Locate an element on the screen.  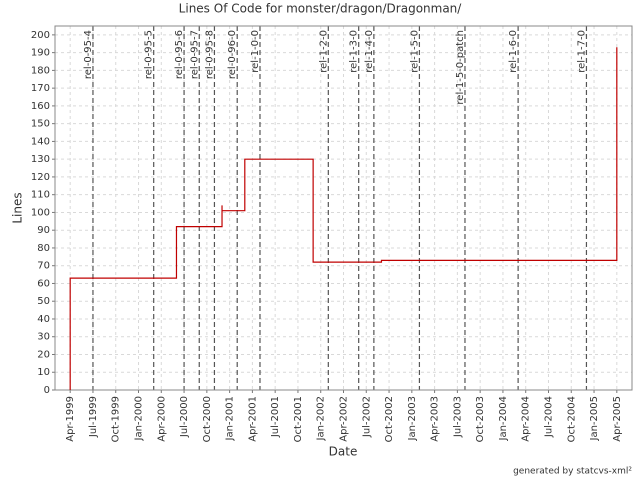
y-tick-label: 20 is located at coordinates (43, 354).